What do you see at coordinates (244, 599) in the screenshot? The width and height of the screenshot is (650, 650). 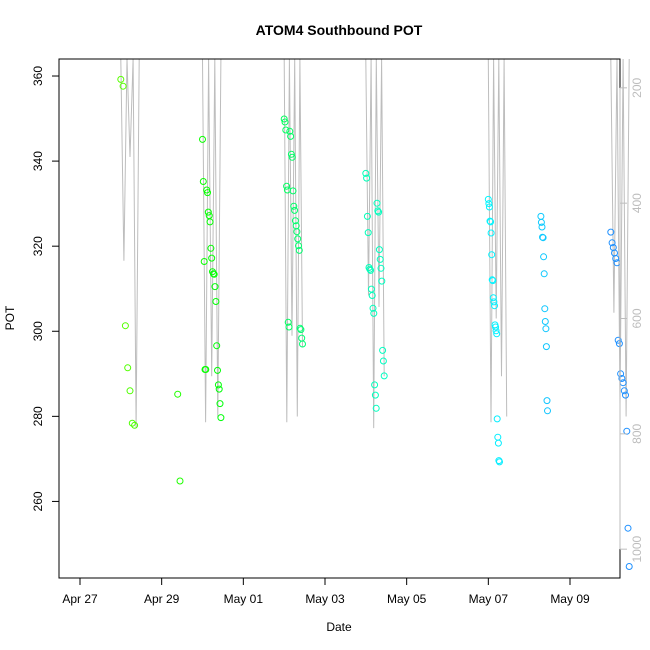 I see `x-tick-label-2: May 01` at bounding box center [244, 599].